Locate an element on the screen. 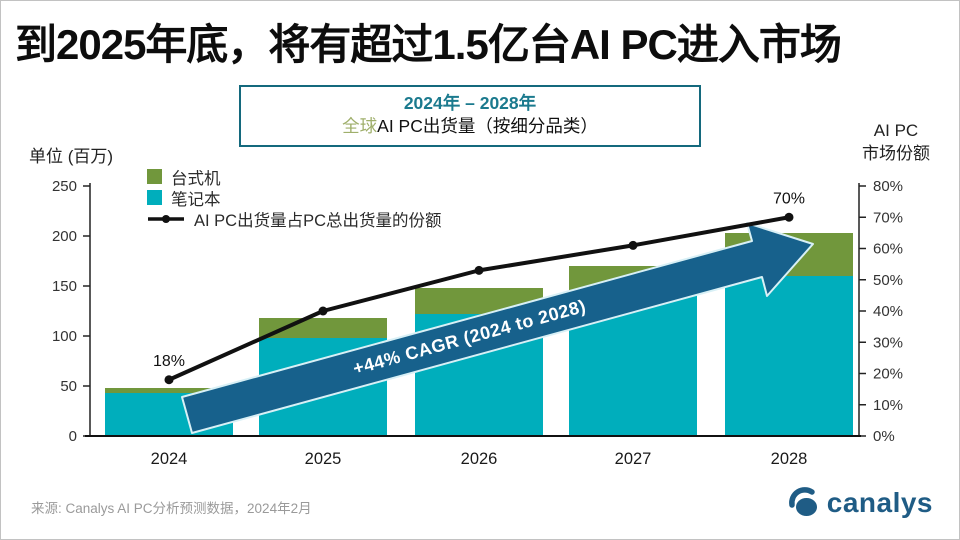 The width and height of the screenshot is (960, 540). subtitle-box: 2024年 – 2028年 全球AI PC出货量（按细分品类） is located at coordinates (470, 116).